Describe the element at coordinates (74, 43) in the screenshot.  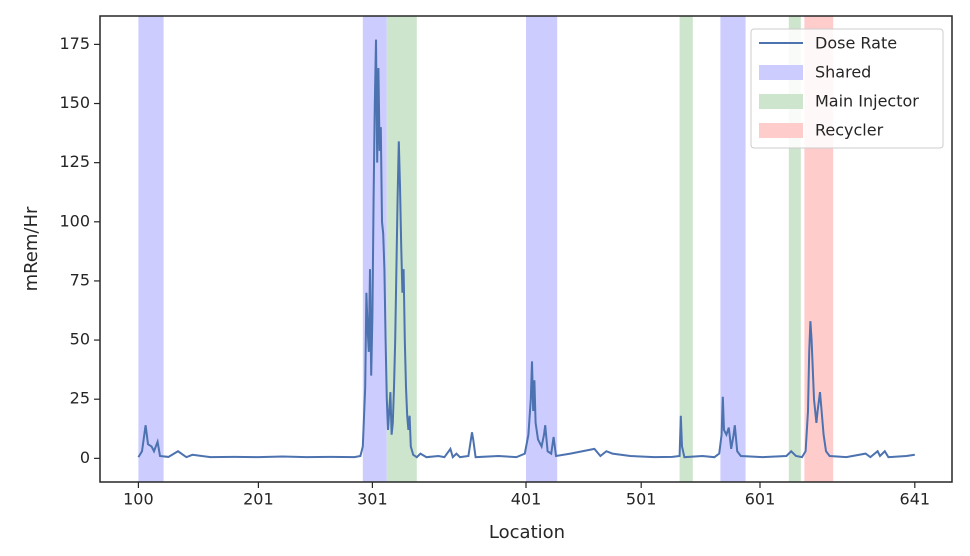
I see `y-tick-label: 175` at that location.